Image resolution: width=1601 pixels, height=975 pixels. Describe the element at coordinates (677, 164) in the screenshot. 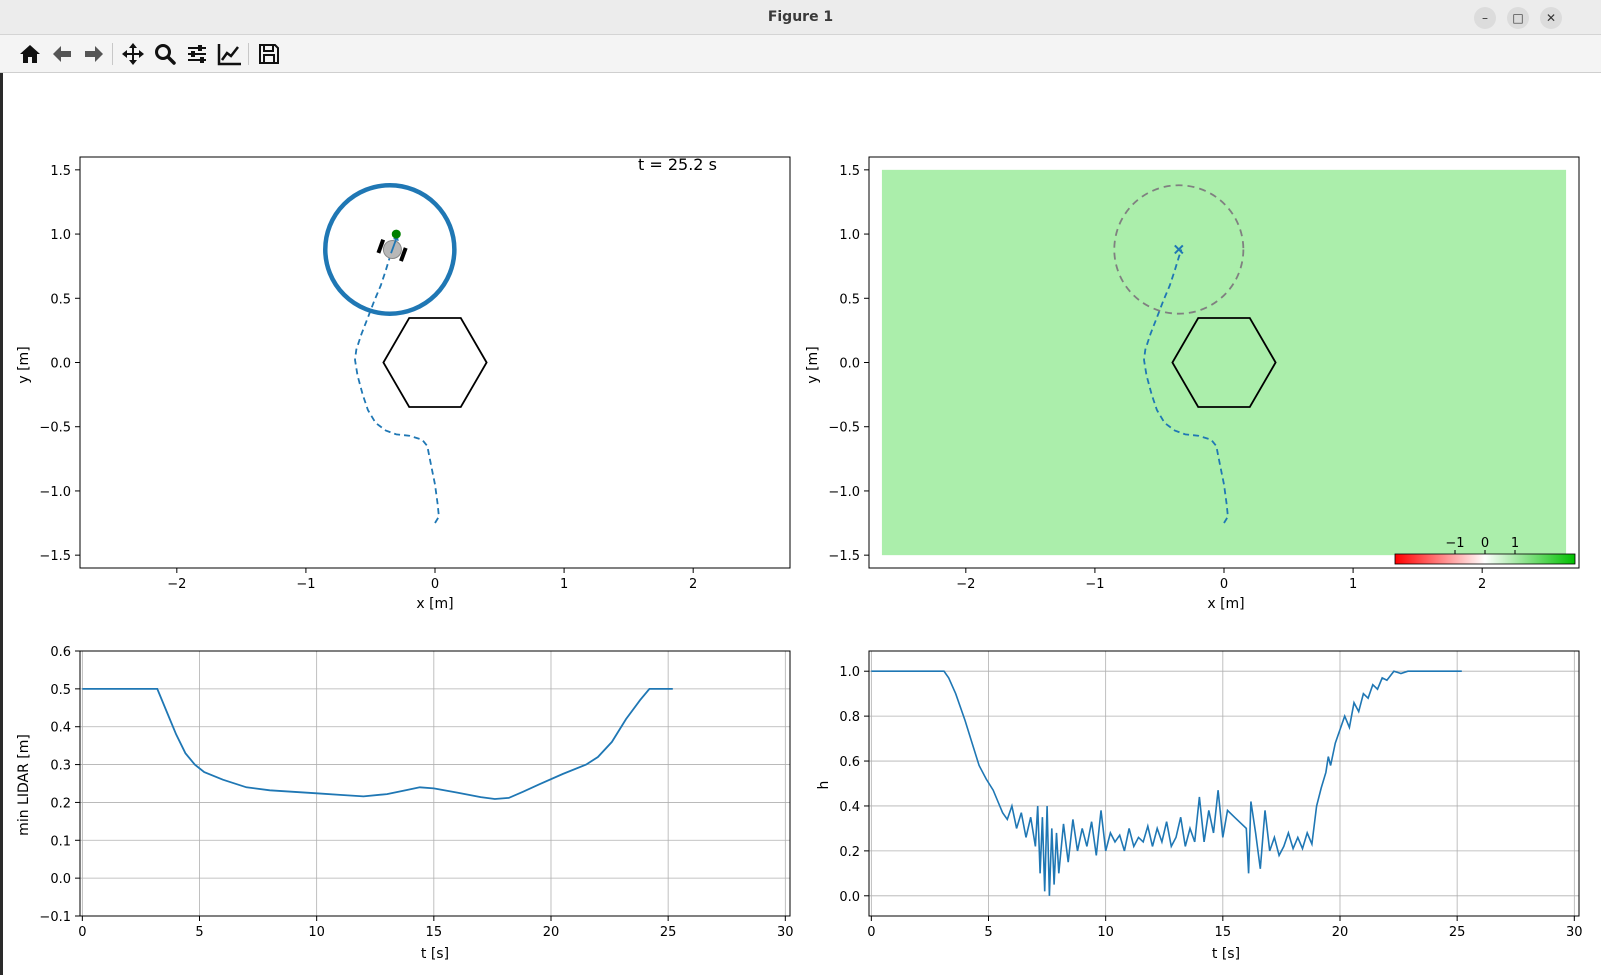

I see `time-annotation: t = 25.2 s` at that location.